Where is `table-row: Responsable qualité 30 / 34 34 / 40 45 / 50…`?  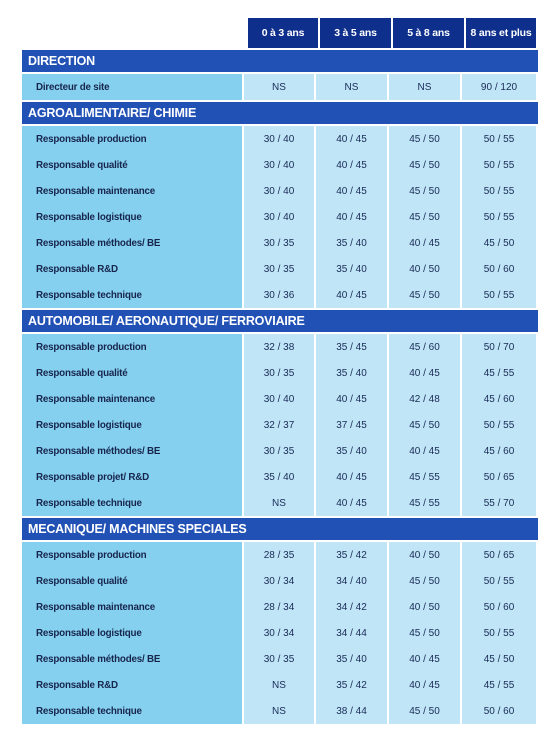
table-row: Responsable qualité 30 / 34 34 / 40 45 / 50… is located at coordinates (280, 581).